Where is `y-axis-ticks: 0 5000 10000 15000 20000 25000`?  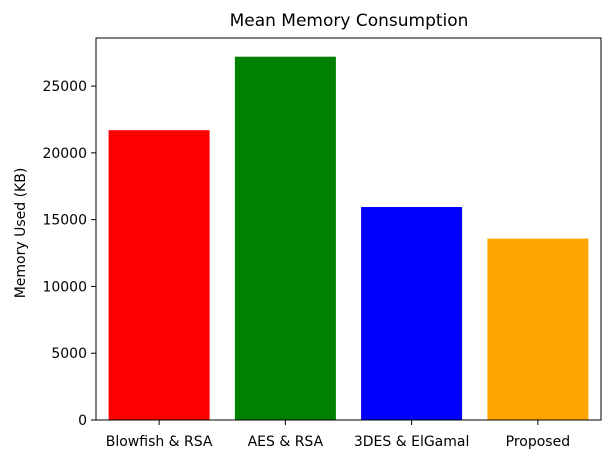 y-axis-ticks: 0 5000 10000 15000 20000 25000 is located at coordinates (69, 254).